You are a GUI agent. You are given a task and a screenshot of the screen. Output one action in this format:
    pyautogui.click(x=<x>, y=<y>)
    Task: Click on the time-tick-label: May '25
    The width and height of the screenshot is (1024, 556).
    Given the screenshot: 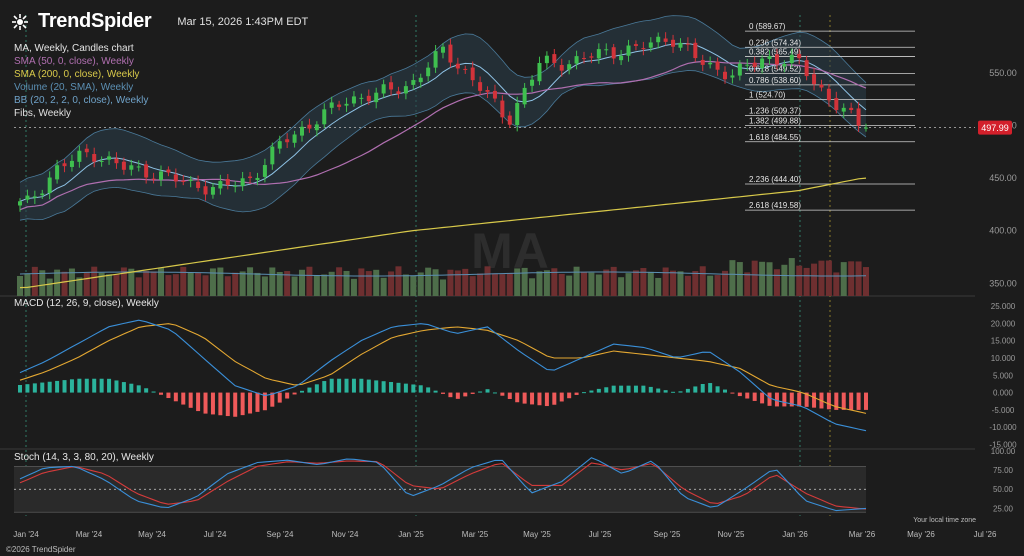 What is the action you would take?
    pyautogui.click(x=537, y=534)
    